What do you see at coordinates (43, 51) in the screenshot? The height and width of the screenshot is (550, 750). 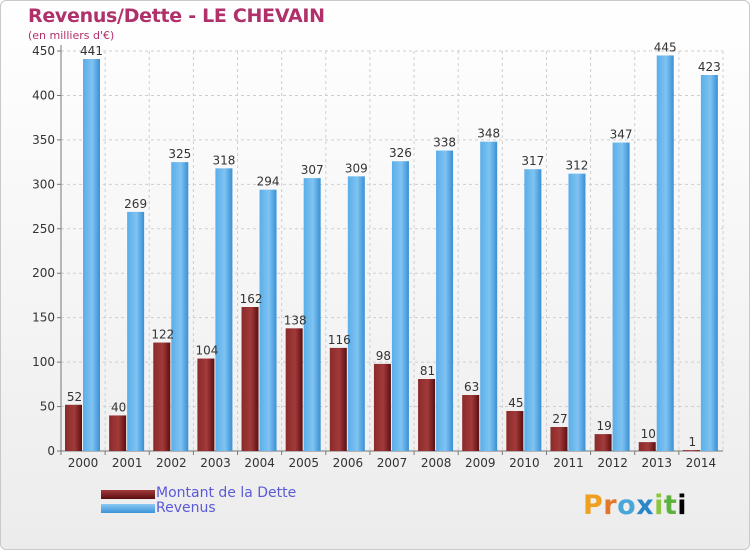 I see `y-tick-label: 450` at bounding box center [43, 51].